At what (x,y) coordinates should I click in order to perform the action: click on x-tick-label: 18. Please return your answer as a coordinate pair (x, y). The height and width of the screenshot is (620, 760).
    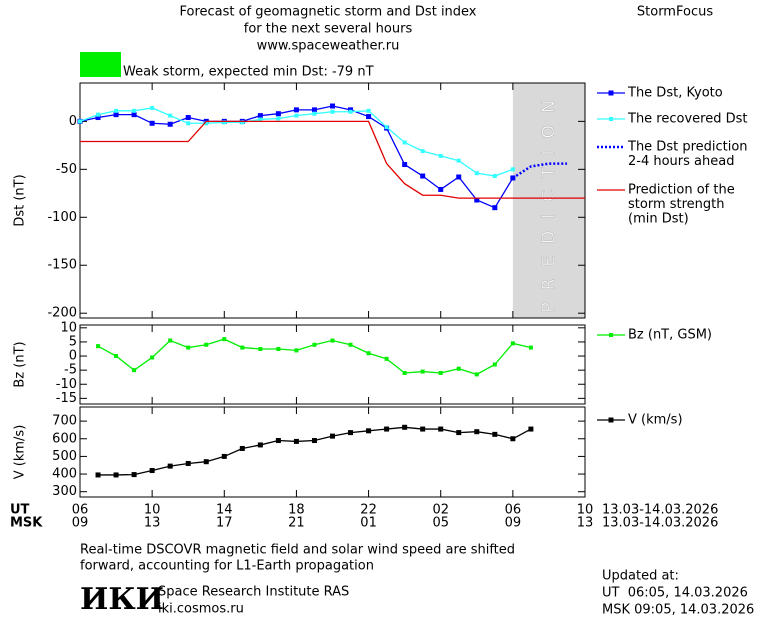
    Looking at the image, I should click on (296, 510).